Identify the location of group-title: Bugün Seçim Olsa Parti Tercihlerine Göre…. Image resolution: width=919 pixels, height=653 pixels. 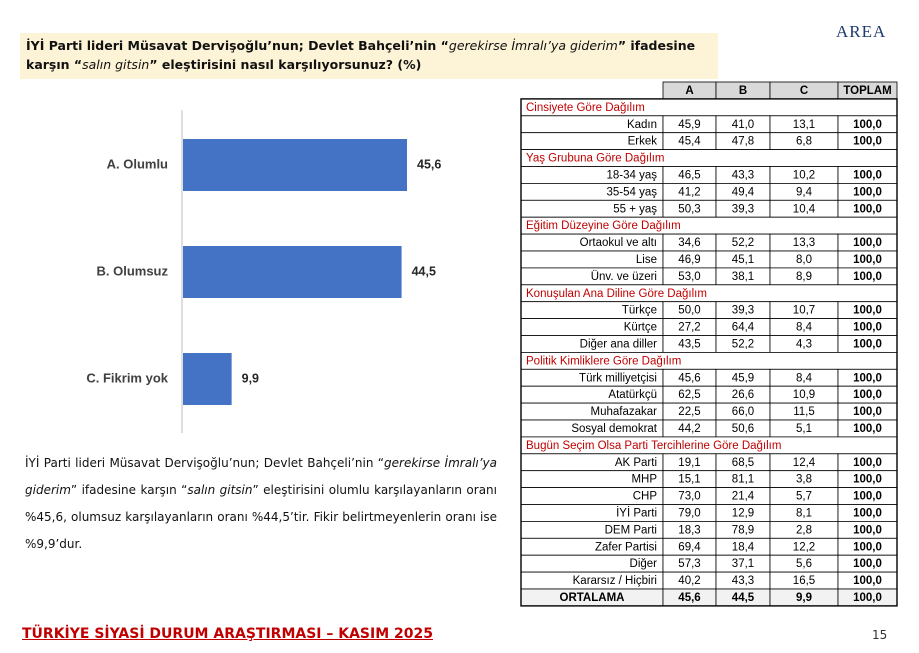
(653, 446).